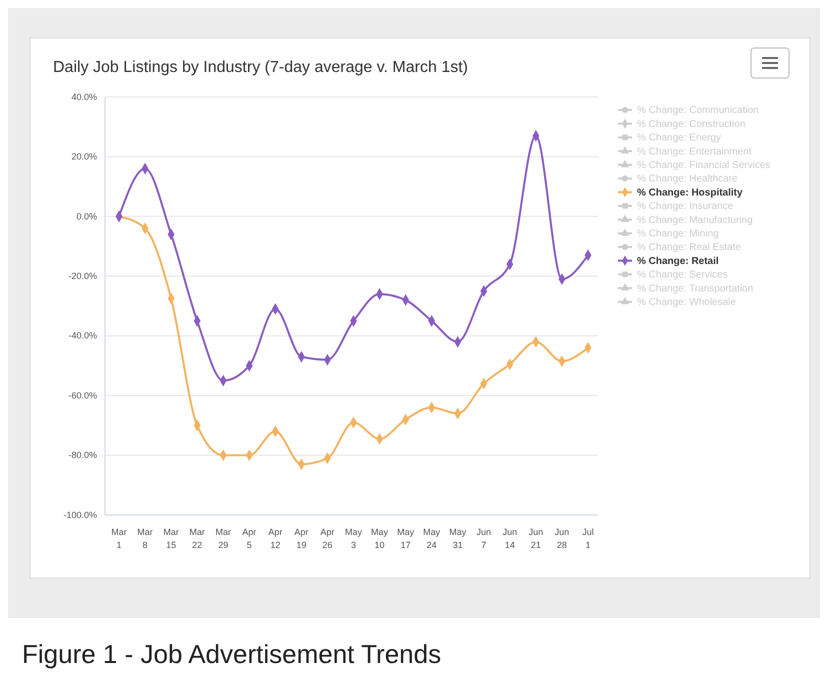 The width and height of the screenshot is (838, 700). What do you see at coordinates (353, 538) in the screenshot?
I see `x-tick-label: May 3` at bounding box center [353, 538].